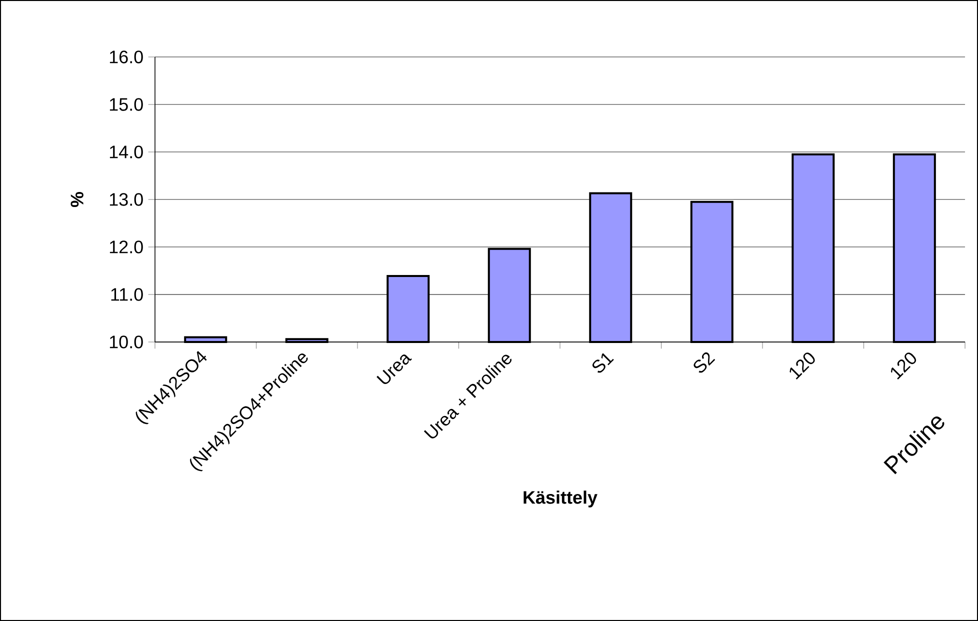 This screenshot has width=978, height=621. Describe the element at coordinates (561, 499) in the screenshot. I see `x-axis-title: Käsittely` at that location.